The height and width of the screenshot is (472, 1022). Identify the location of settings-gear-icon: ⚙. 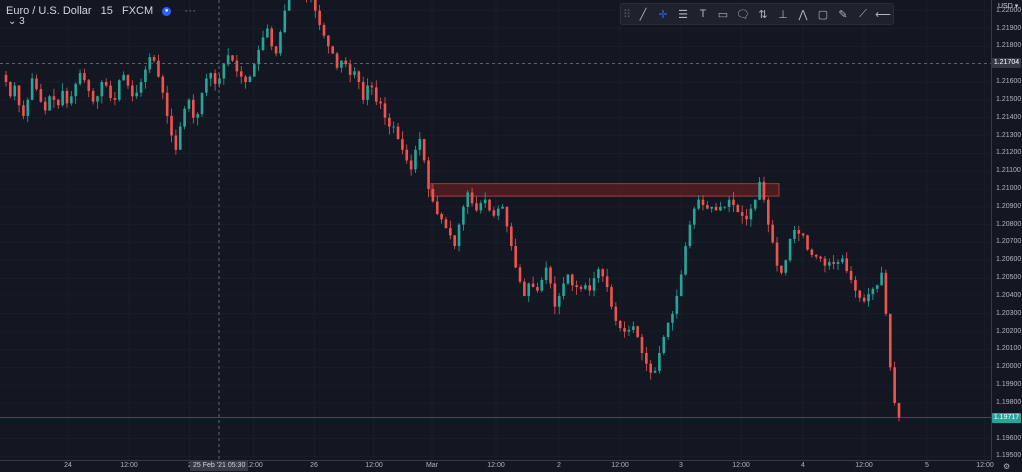
(1007, 466).